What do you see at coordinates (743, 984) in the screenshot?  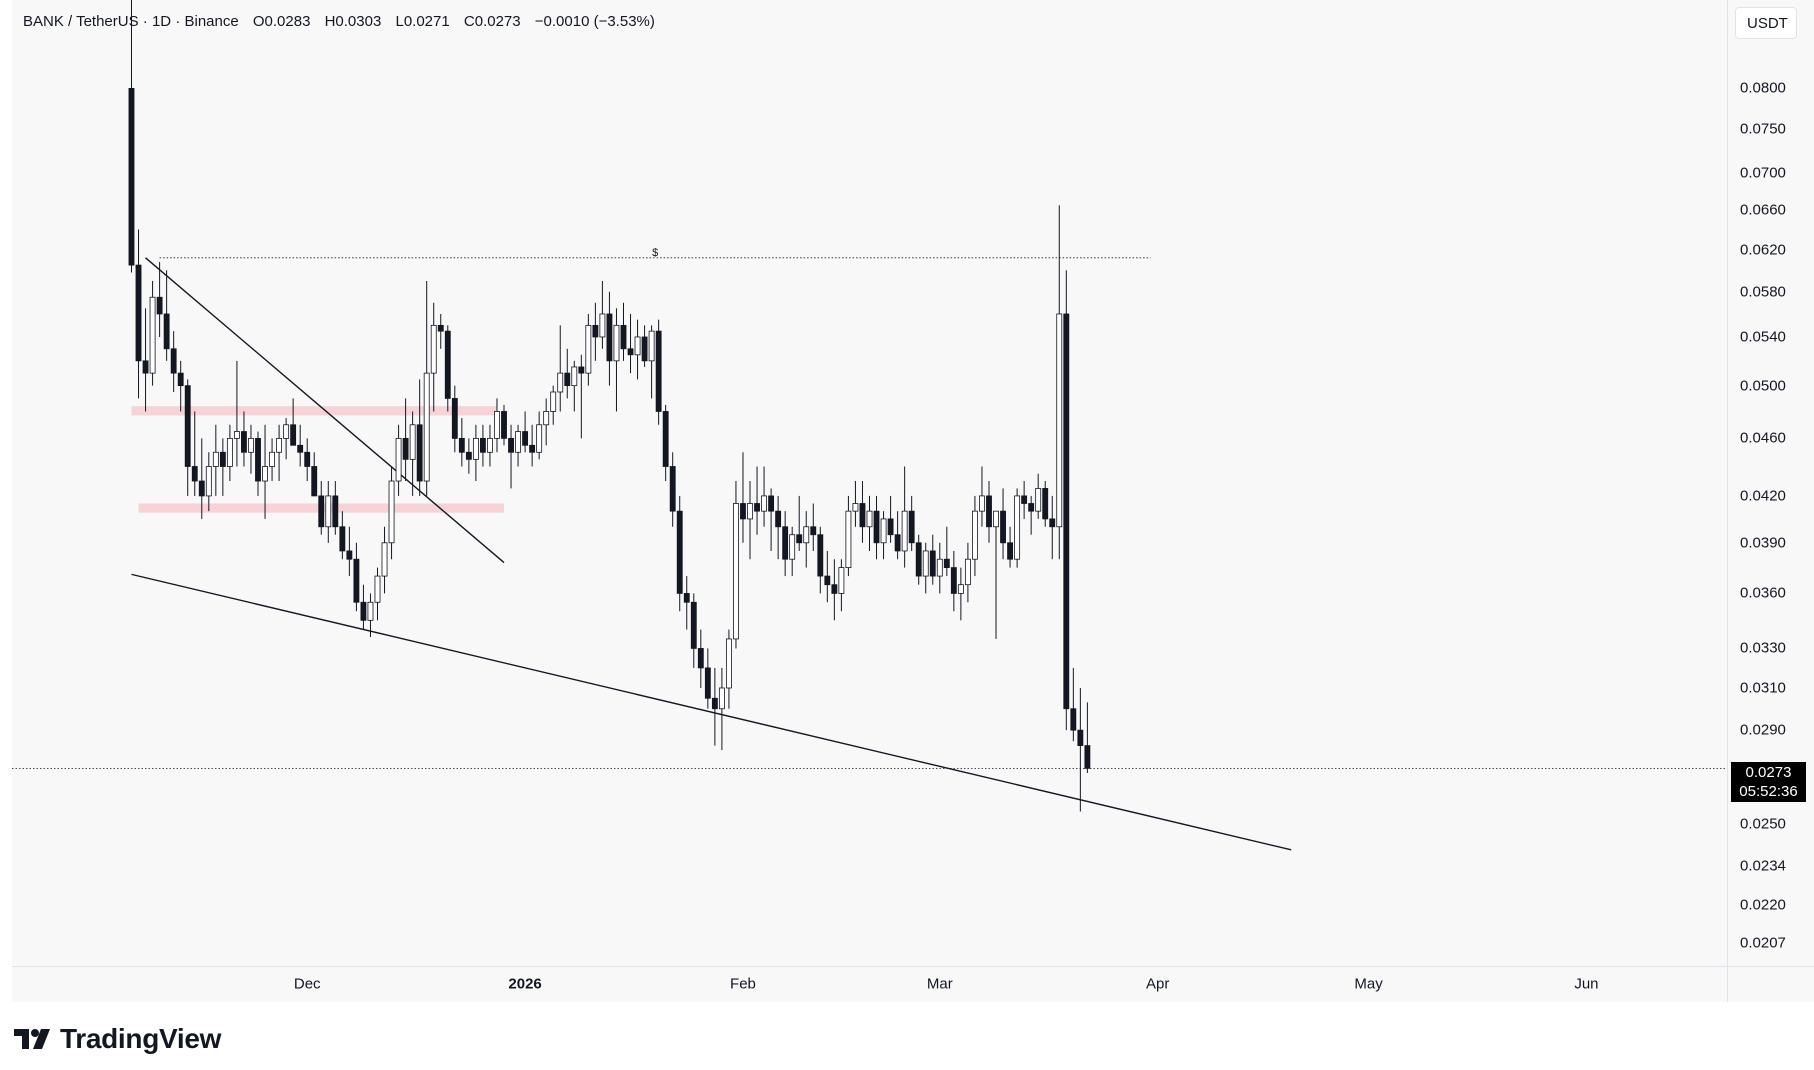 I see `time-tick-label: Feb` at bounding box center [743, 984].